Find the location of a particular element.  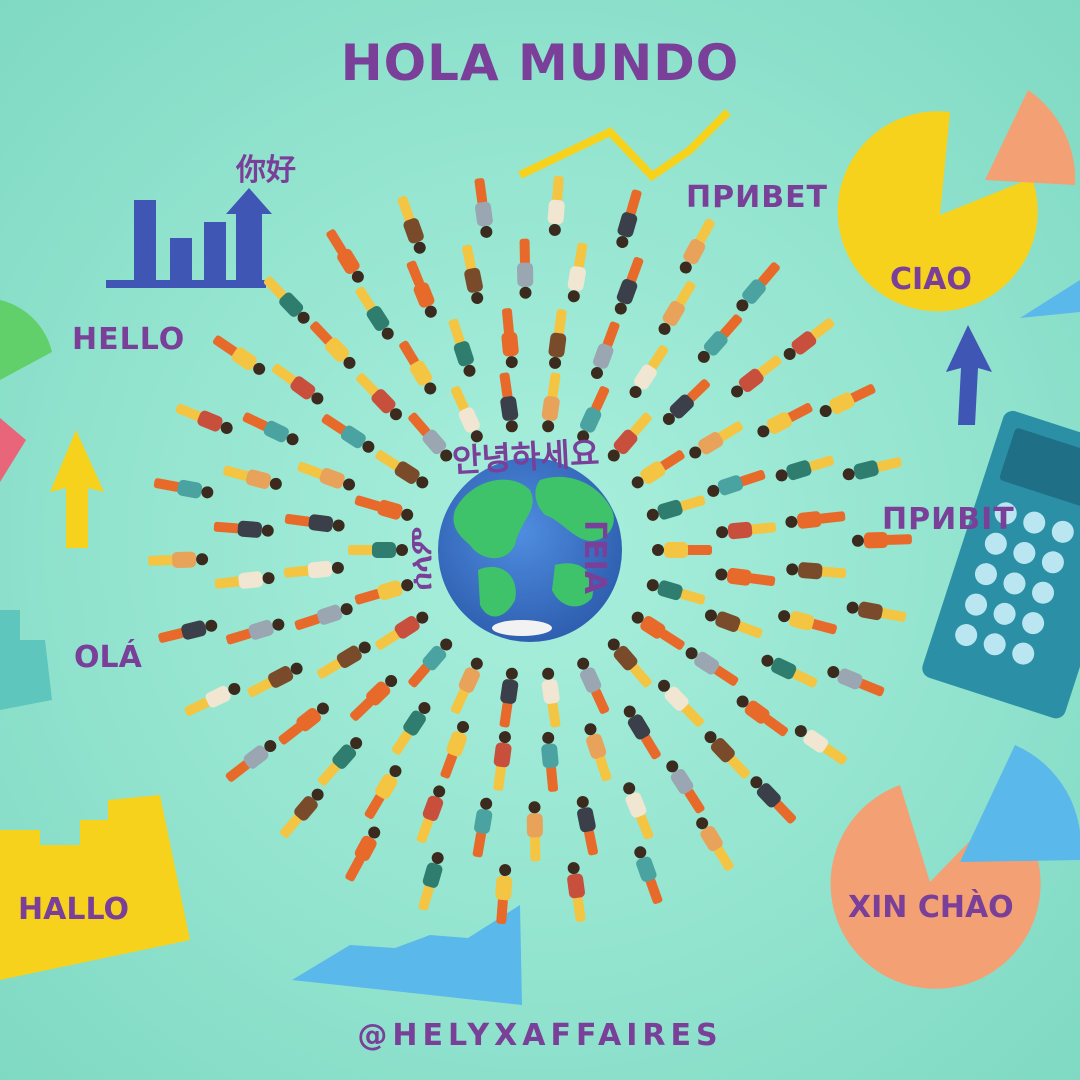

pie-chart-icon is located at coordinates (956, 201).